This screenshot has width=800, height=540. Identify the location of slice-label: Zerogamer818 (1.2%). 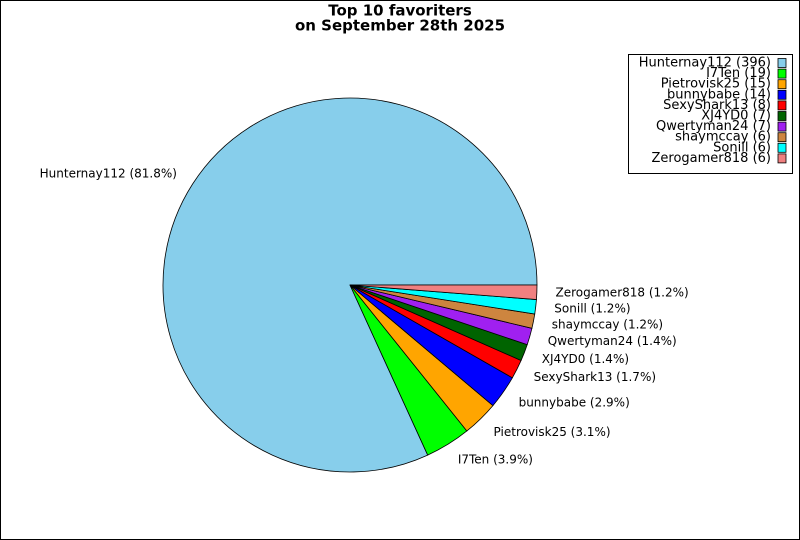
(622, 293).